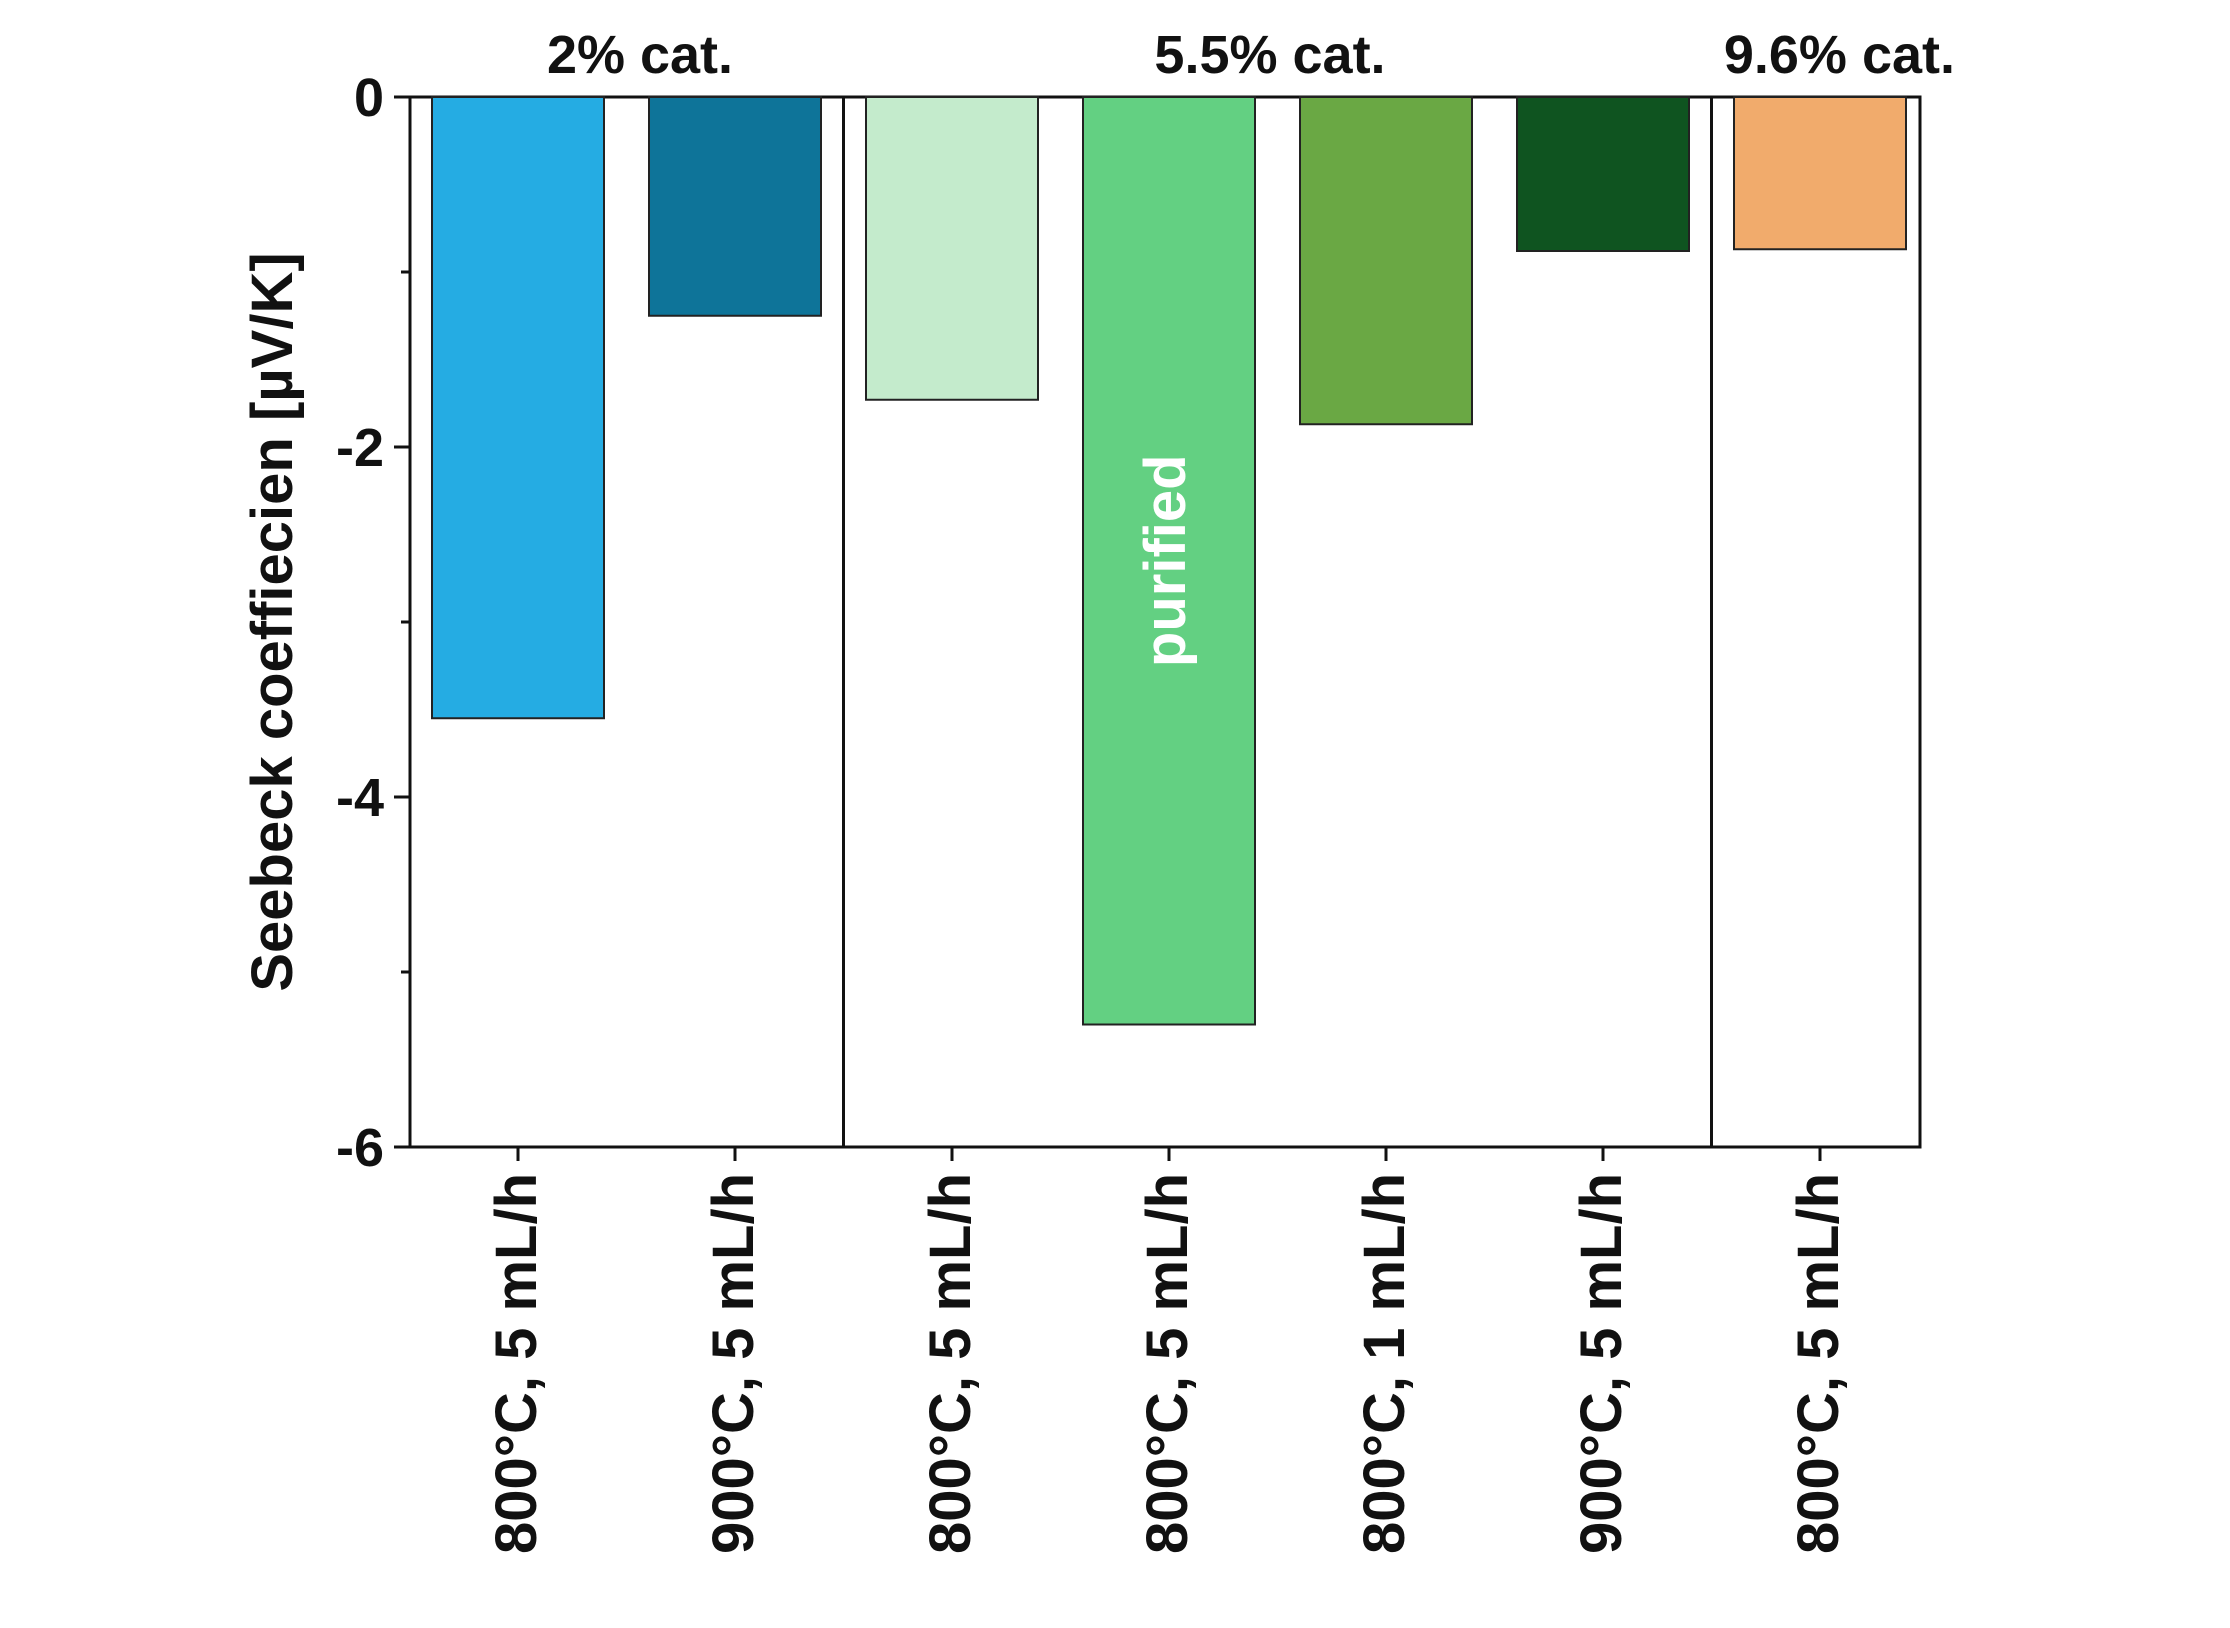 The height and width of the screenshot is (1628, 2230). I want to click on y-tick-label: -6, so click(360, 1148).